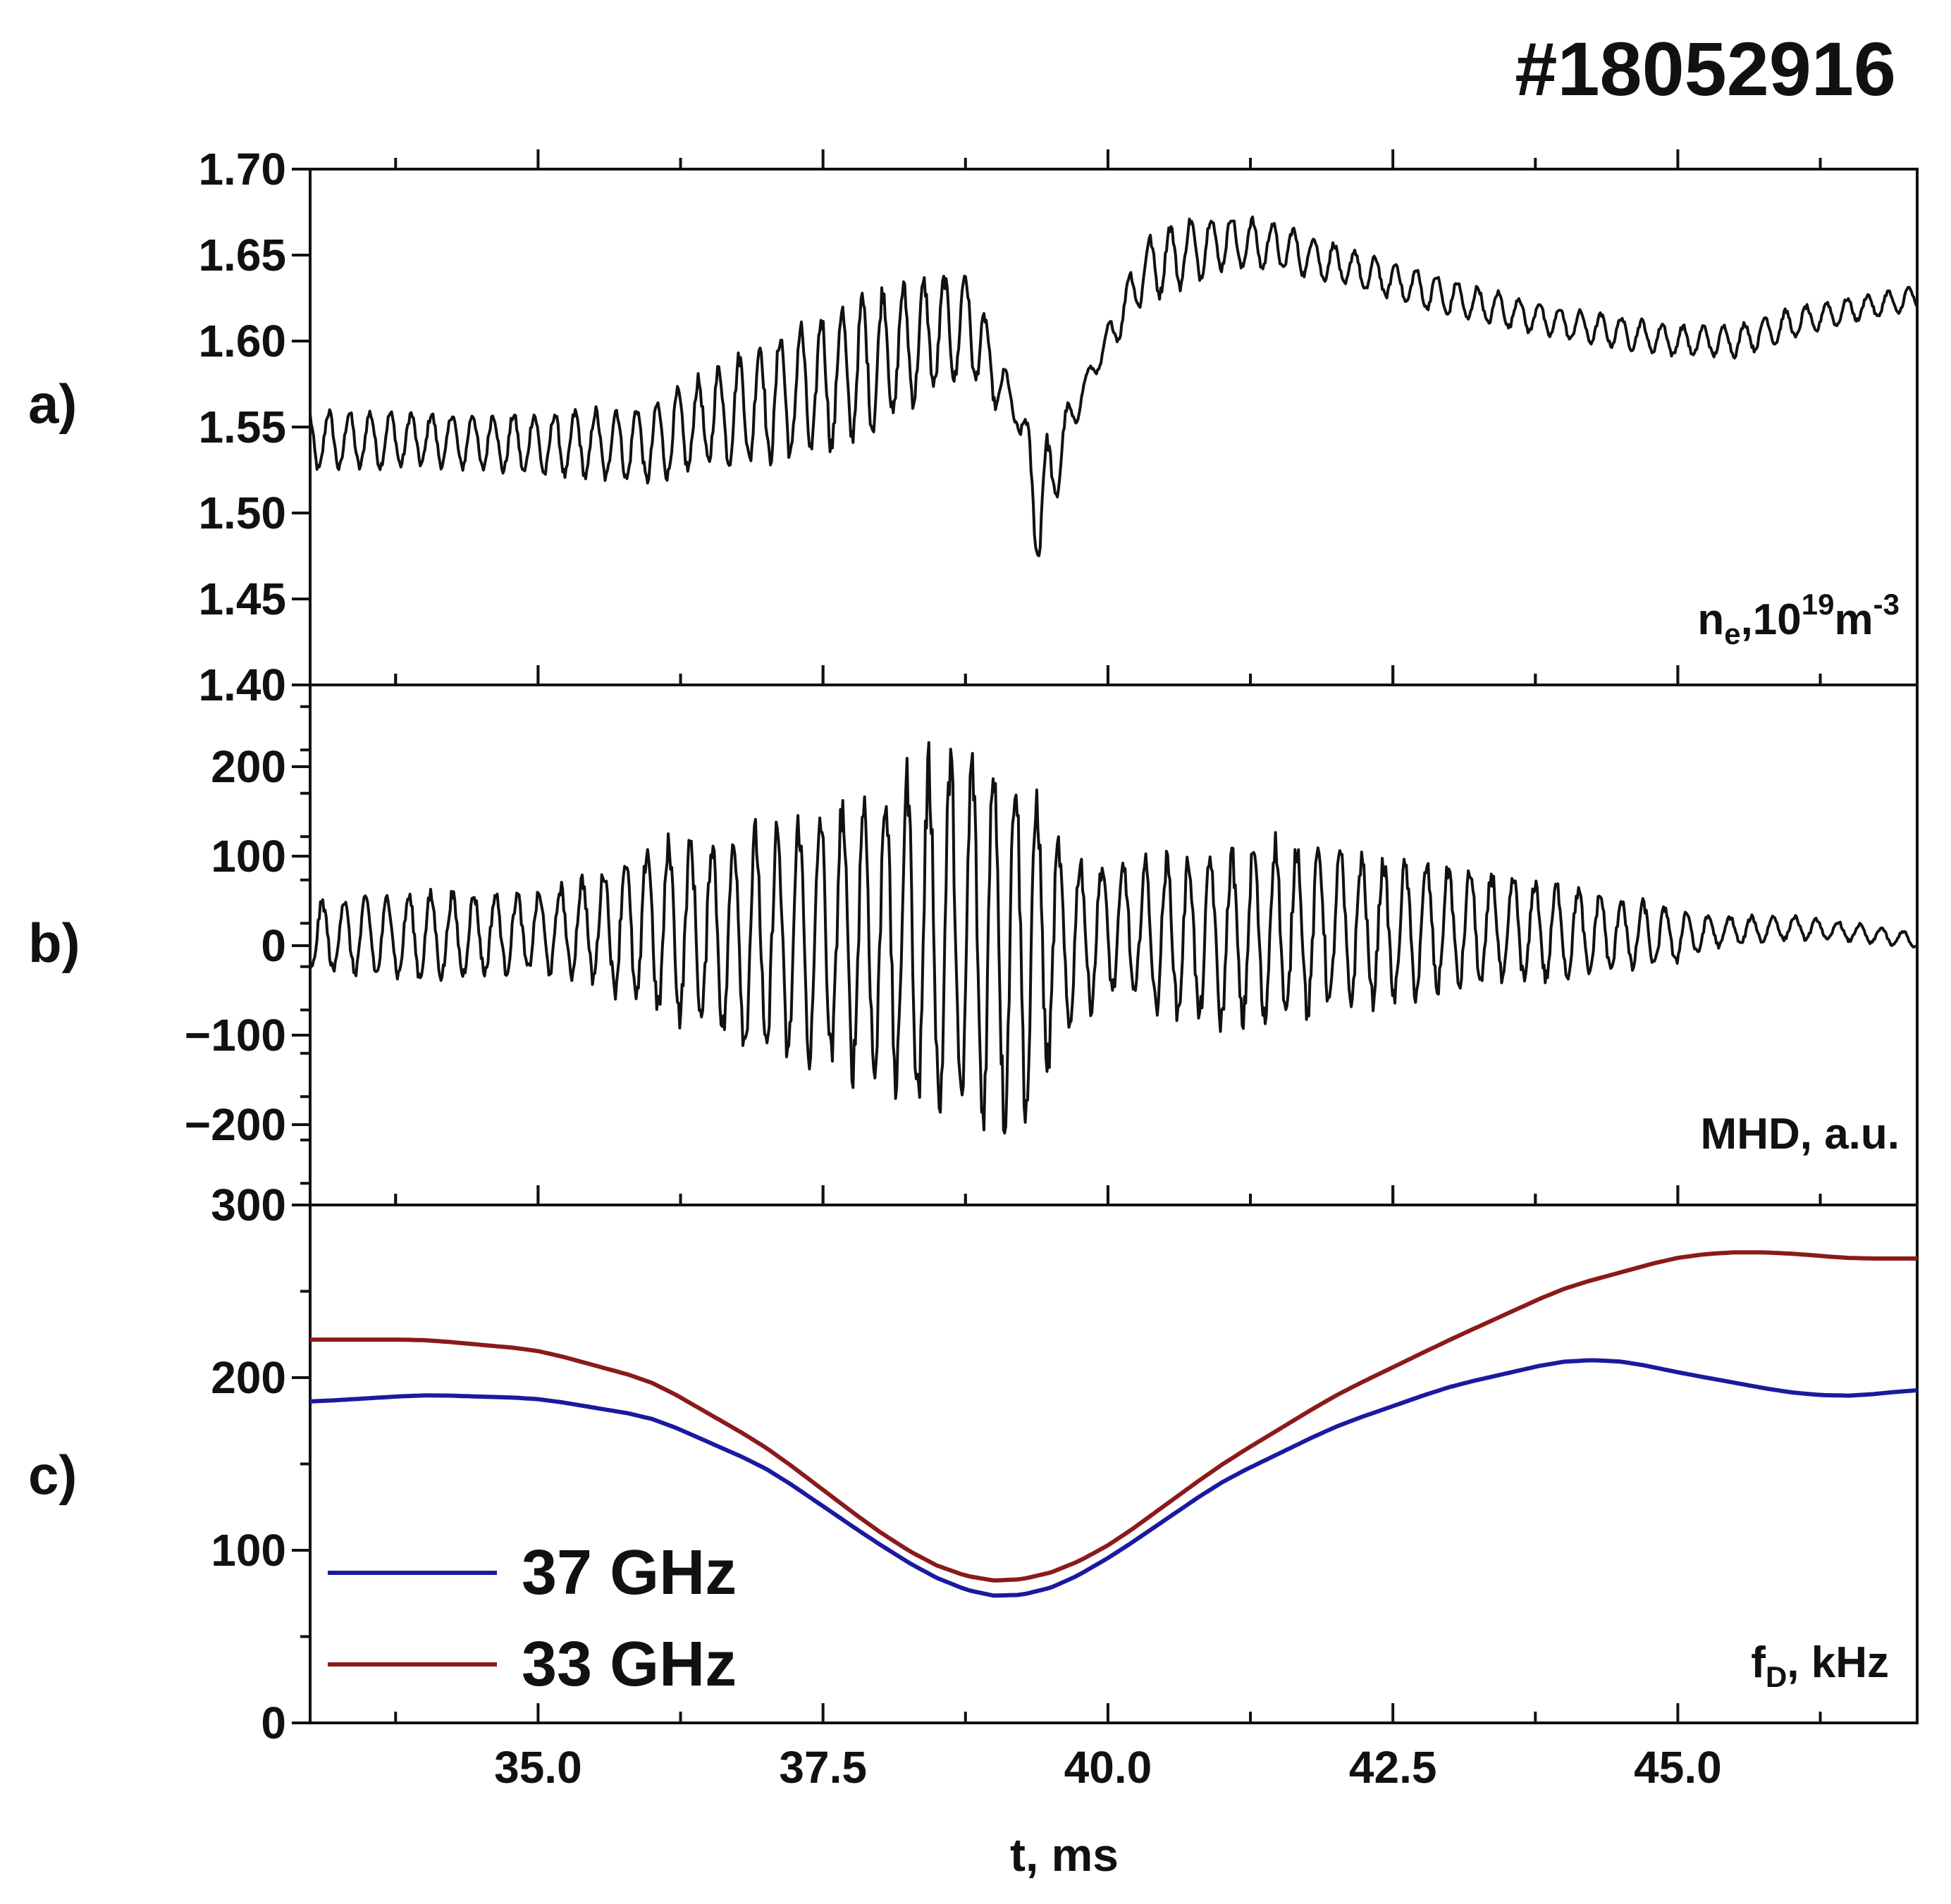  I want to click on series-line-33-ghz, so click(1113, 1416).